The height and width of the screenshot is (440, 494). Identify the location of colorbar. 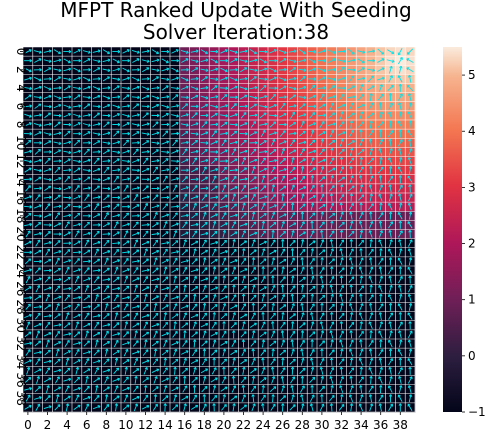
(452, 229).